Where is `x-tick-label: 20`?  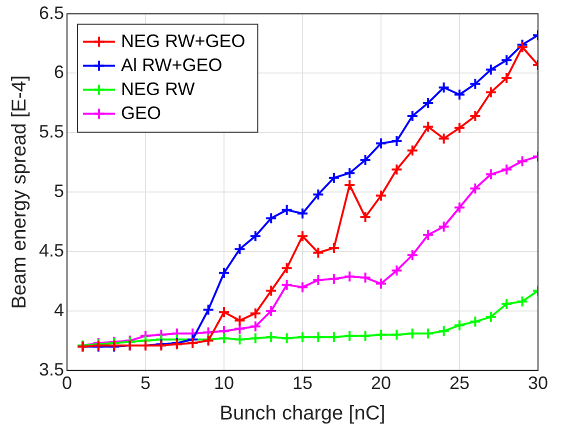 x-tick-label: 20 is located at coordinates (381, 383).